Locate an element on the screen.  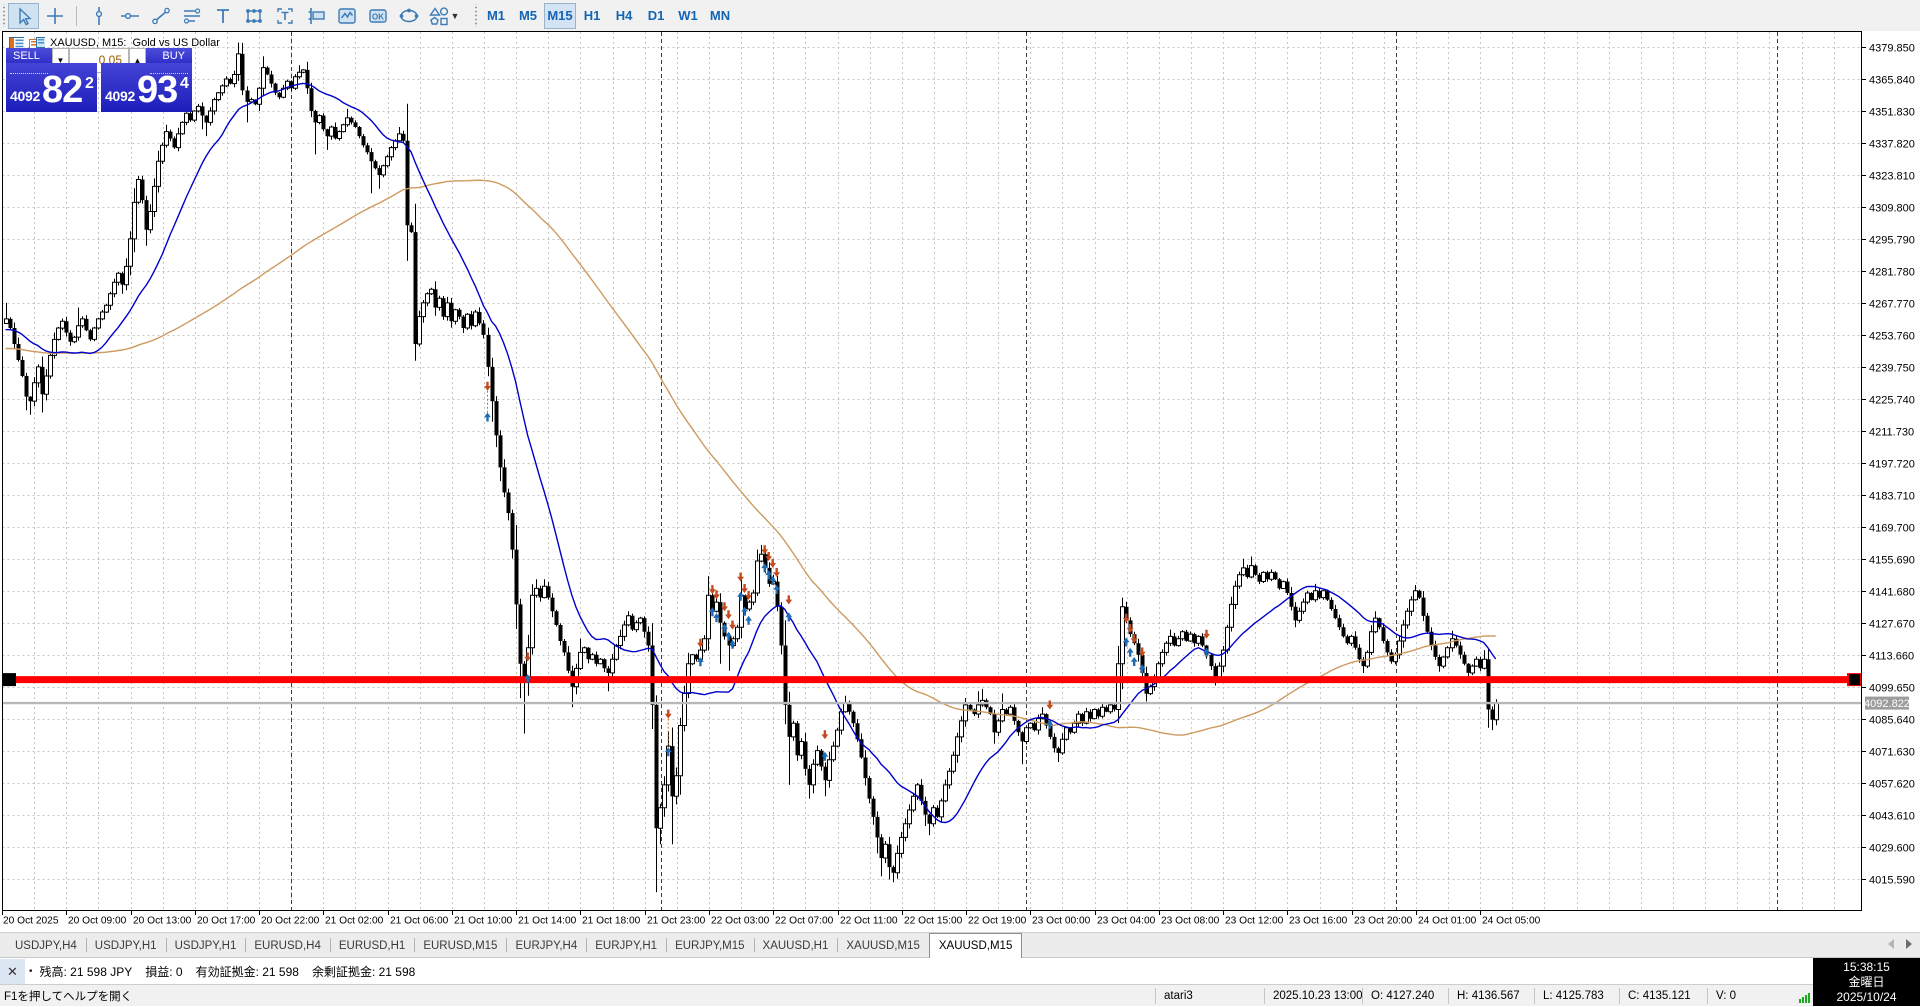
indicator-window-icon-button is located at coordinates (346, 16).